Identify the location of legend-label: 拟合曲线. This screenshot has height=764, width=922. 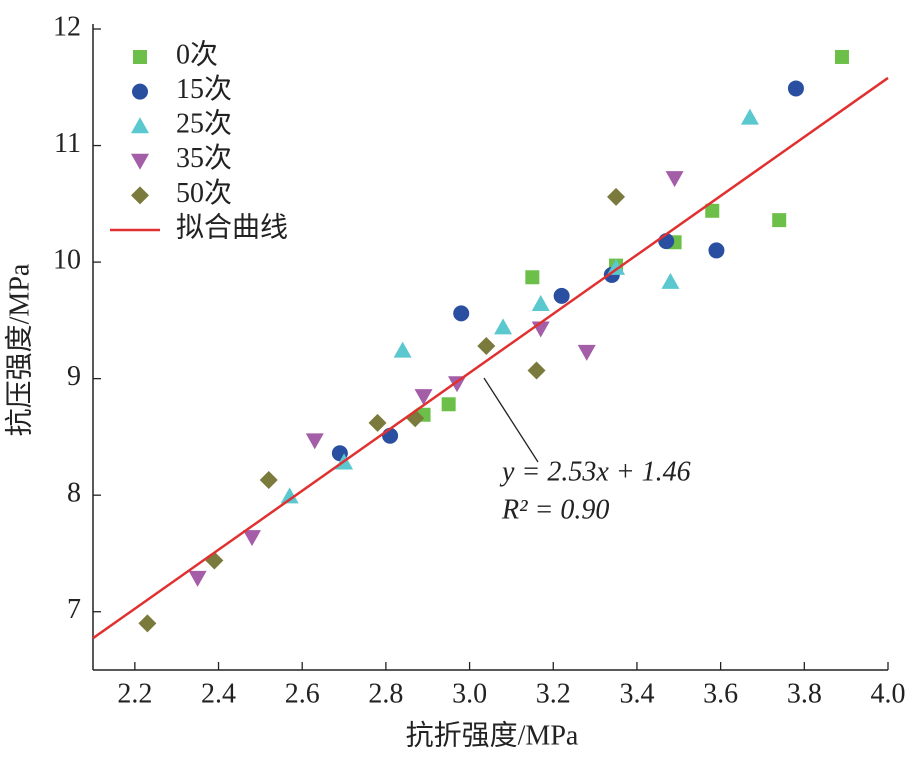
(232, 227).